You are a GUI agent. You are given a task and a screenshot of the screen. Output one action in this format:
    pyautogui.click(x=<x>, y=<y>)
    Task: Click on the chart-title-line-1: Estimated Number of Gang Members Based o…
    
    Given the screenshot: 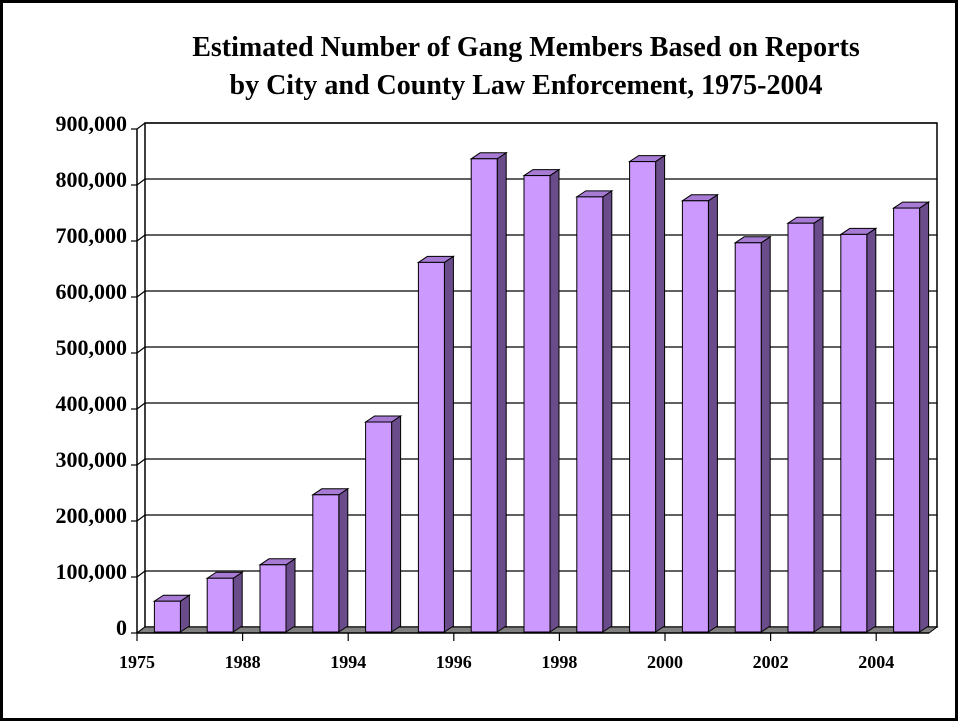 What is the action you would take?
    pyautogui.click(x=526, y=47)
    